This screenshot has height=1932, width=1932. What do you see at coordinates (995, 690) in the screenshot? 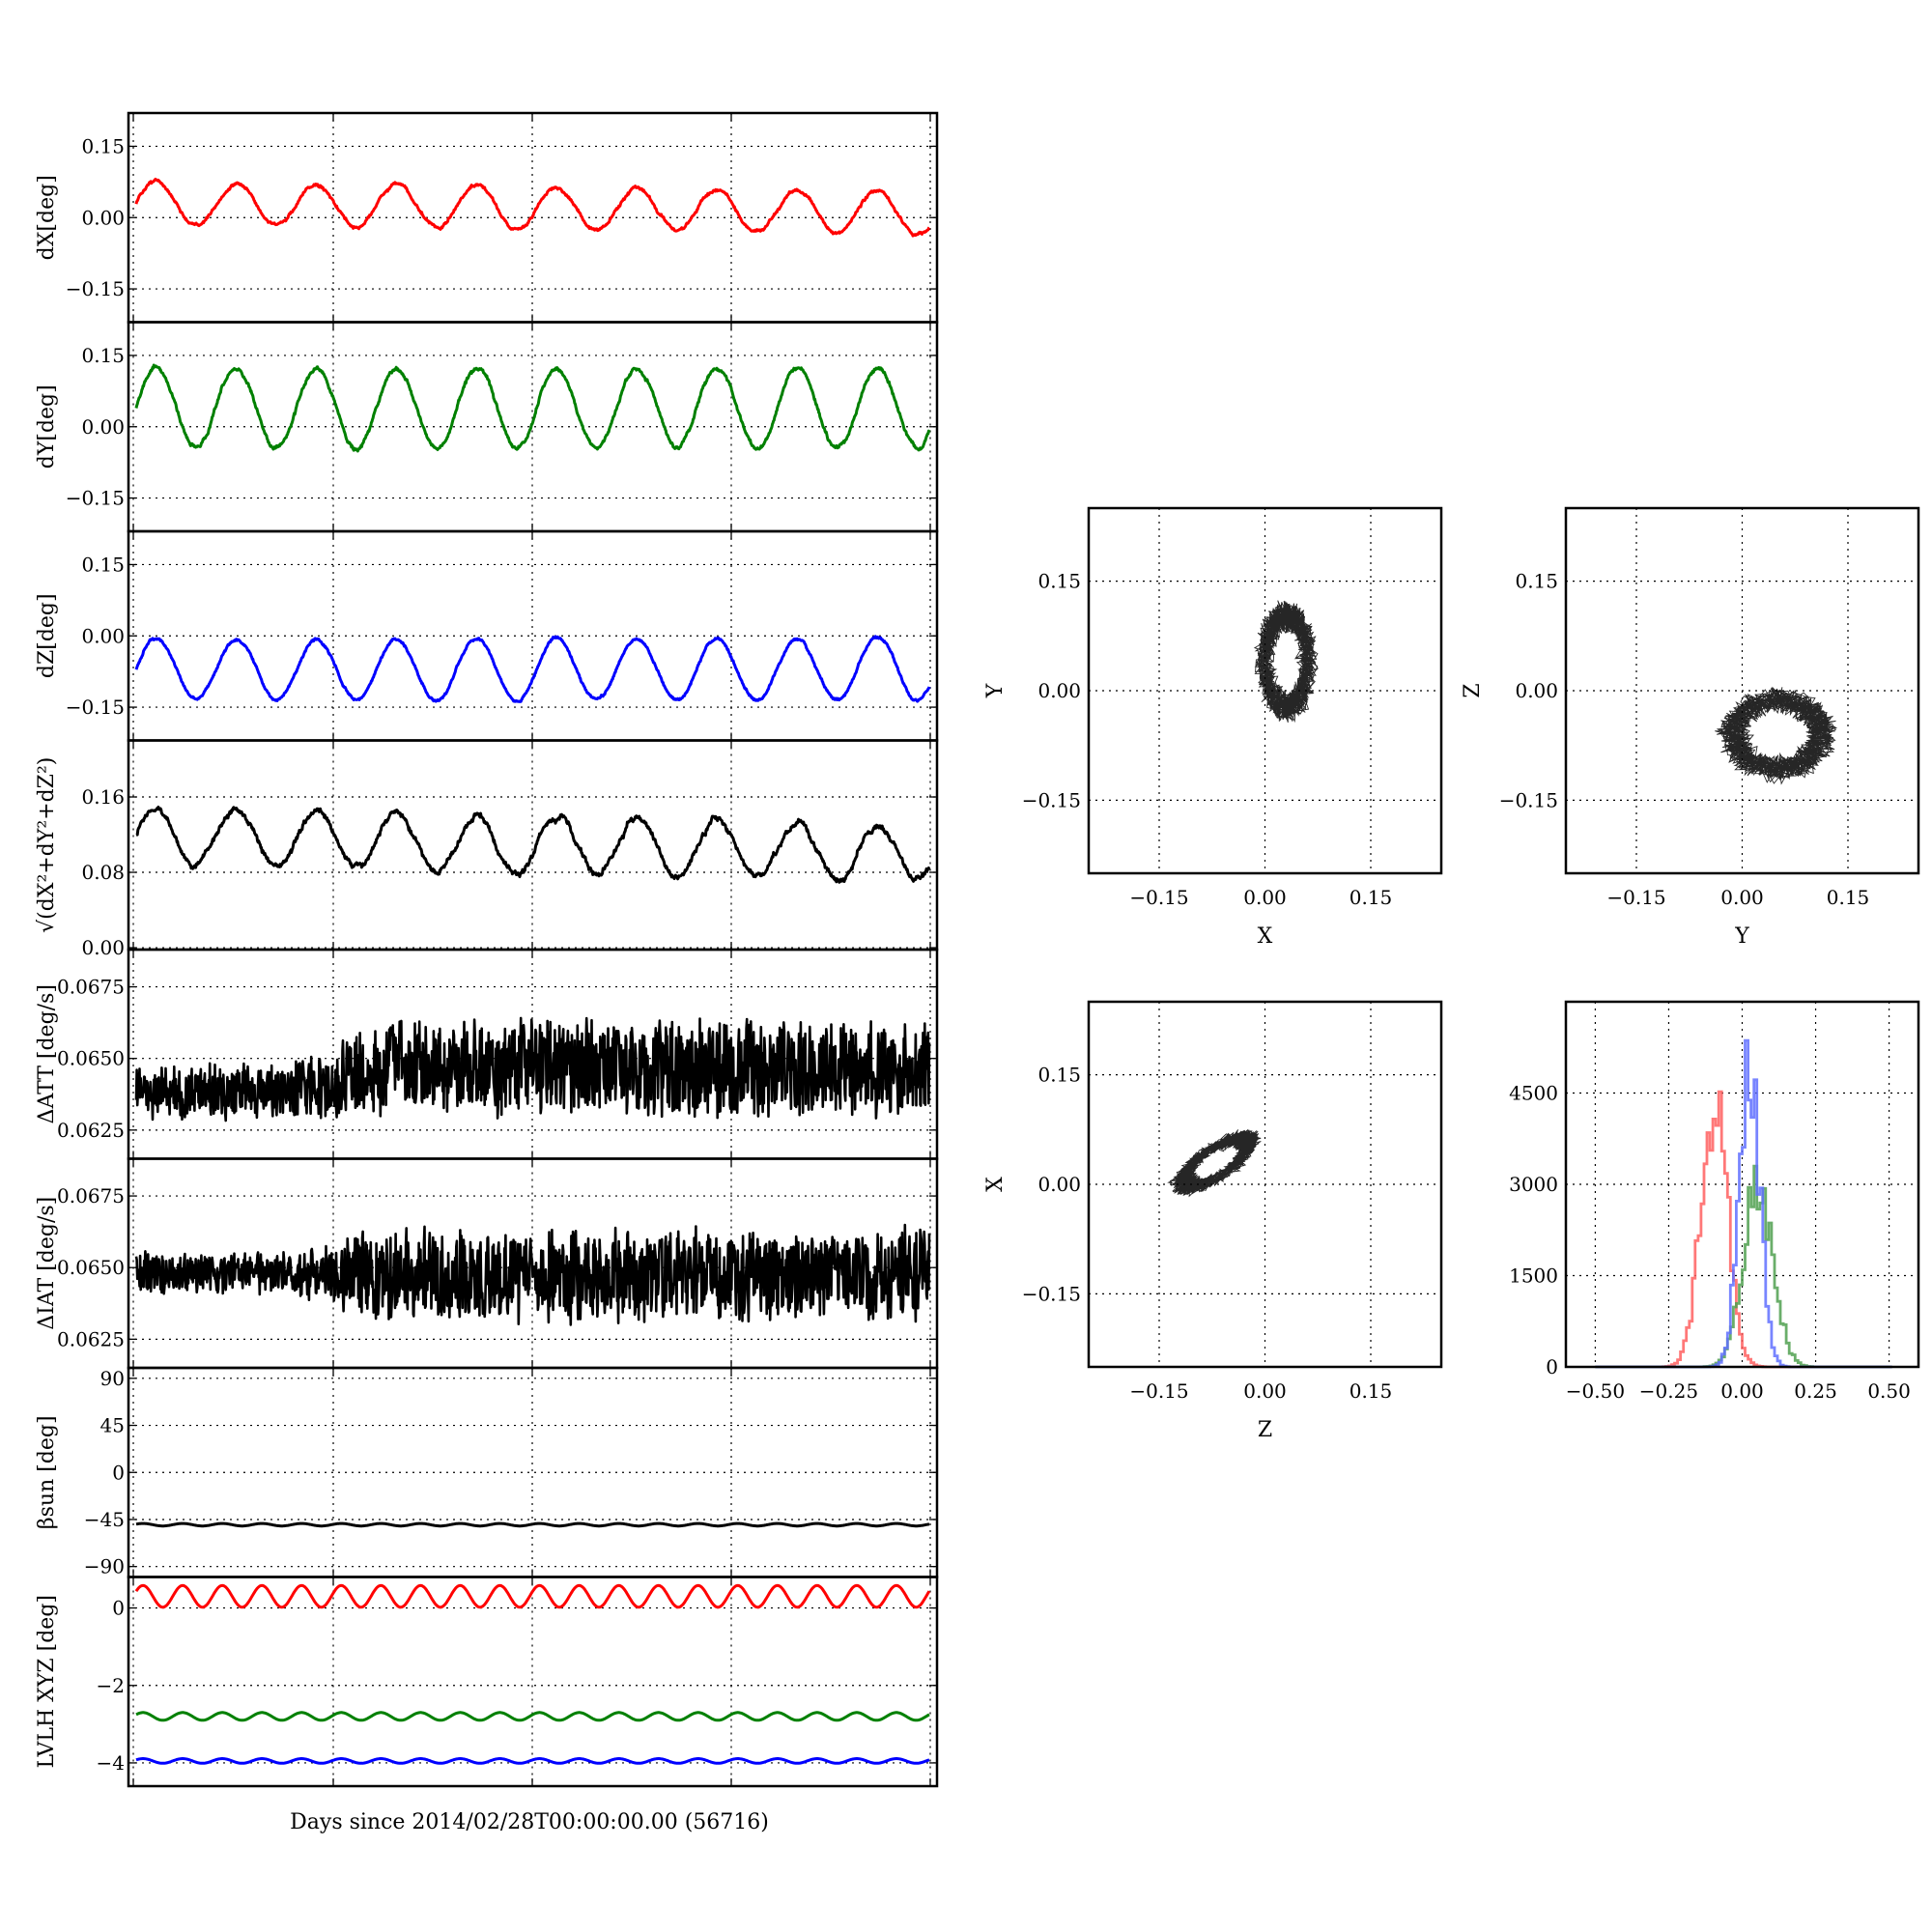
I see `ylabel: Y` at bounding box center [995, 690].